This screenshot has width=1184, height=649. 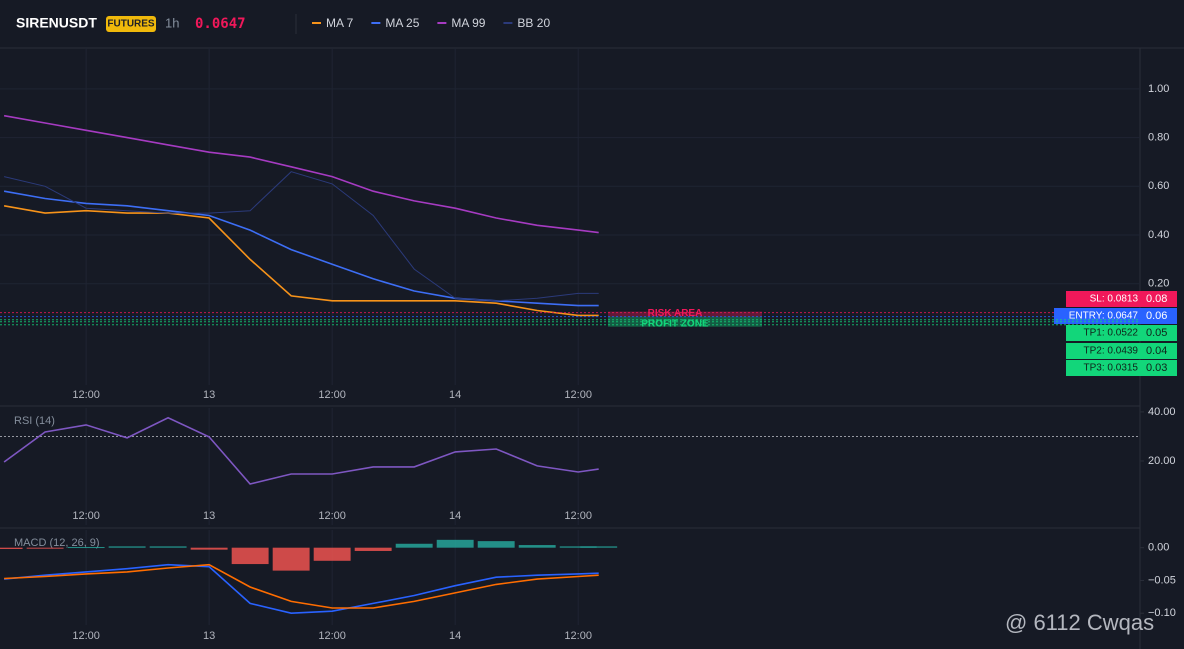 I want to click on interval: 1h, so click(x=172, y=22).